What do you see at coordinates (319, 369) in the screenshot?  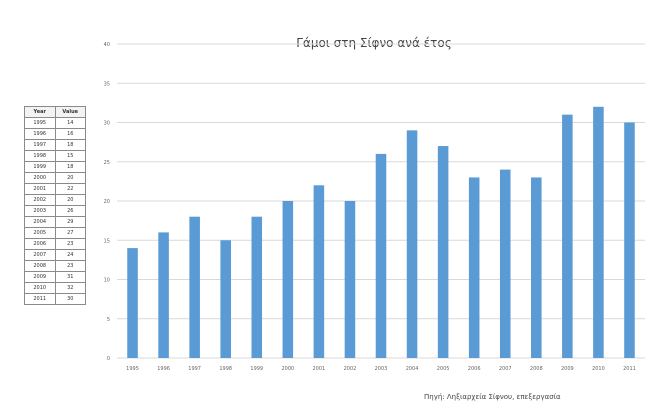 I see `x-axis-tick-label: 2001` at bounding box center [319, 369].